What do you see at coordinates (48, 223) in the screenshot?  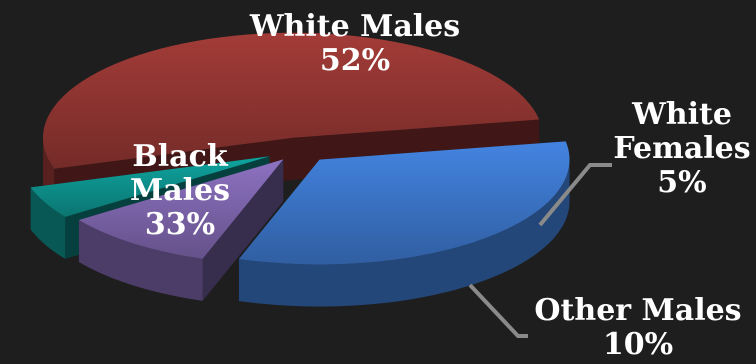 I see `pie-slice-1-rim` at bounding box center [48, 223].